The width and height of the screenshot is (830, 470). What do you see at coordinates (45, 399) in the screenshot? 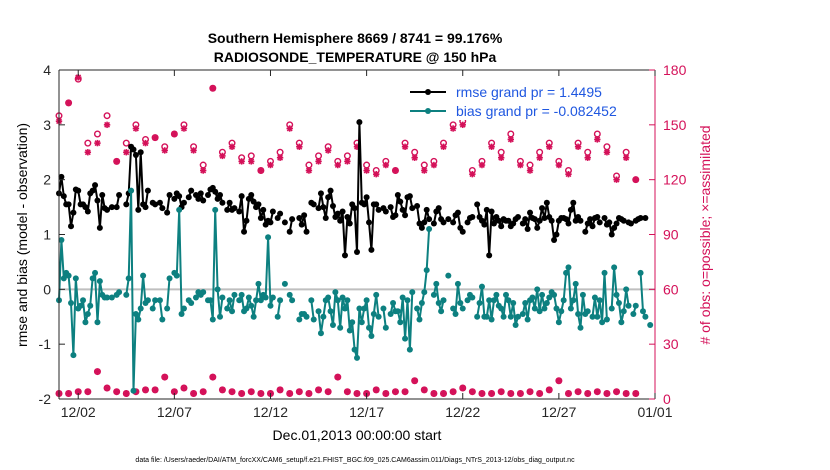
I see `y-tick-label-left: -2` at bounding box center [45, 399].